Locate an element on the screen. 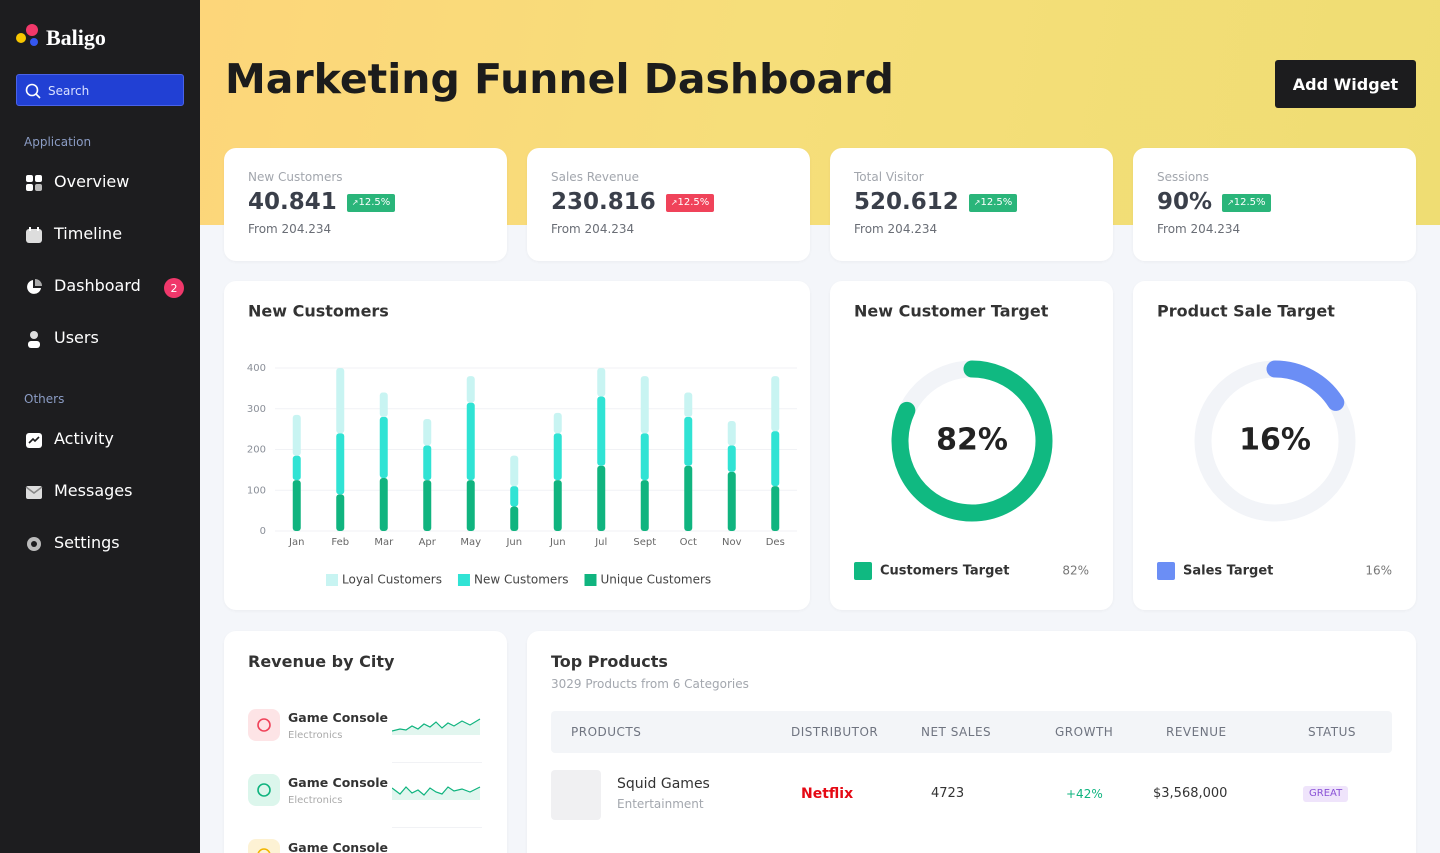 The width and height of the screenshot is (1440, 853). stat-card: Total Visitor 520.612 ↗ 12.5% From 204.234 is located at coordinates (971, 204).